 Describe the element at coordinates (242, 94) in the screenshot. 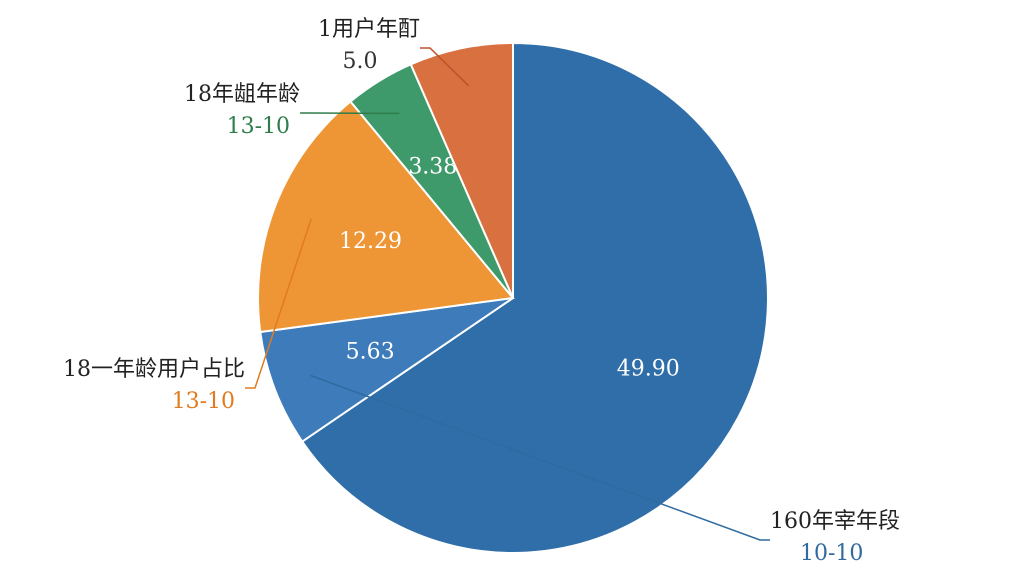

I see `category-label: 18年龃年龄` at that location.